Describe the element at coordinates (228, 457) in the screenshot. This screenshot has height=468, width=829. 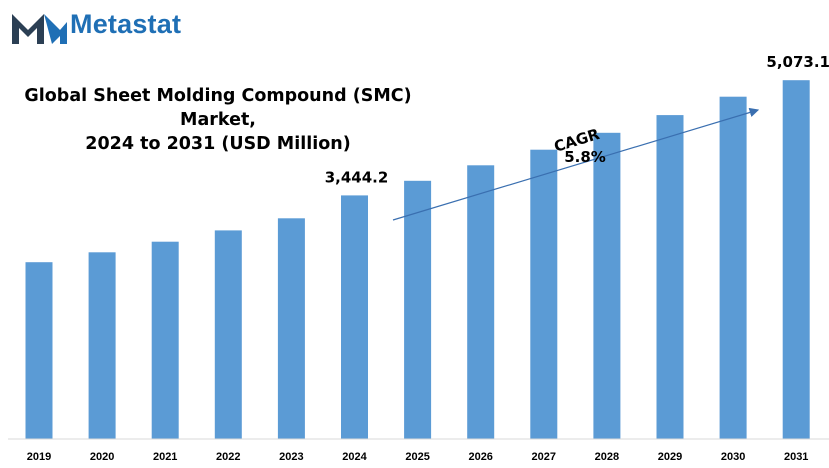
I see `x-tick-2022: 2022` at that location.